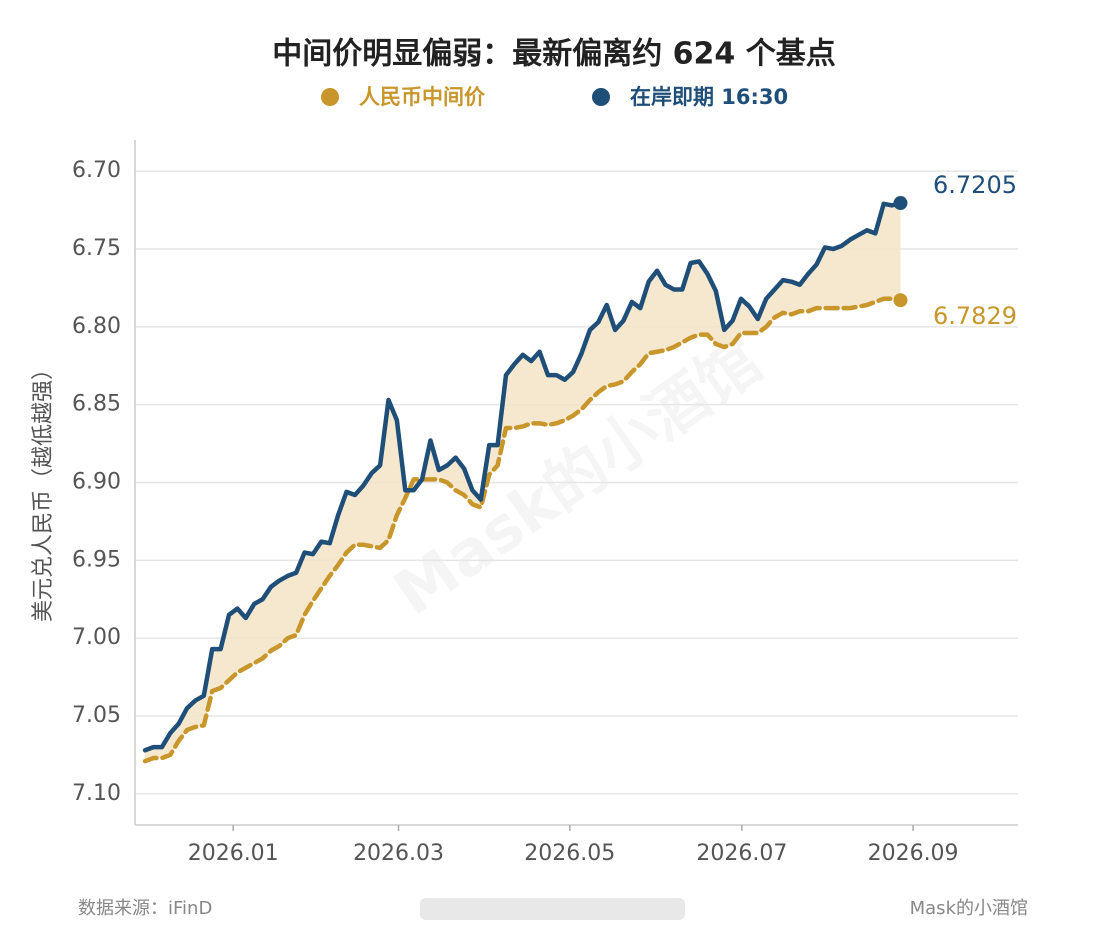  I want to click on y-tick-label: 6.80, so click(96, 326).